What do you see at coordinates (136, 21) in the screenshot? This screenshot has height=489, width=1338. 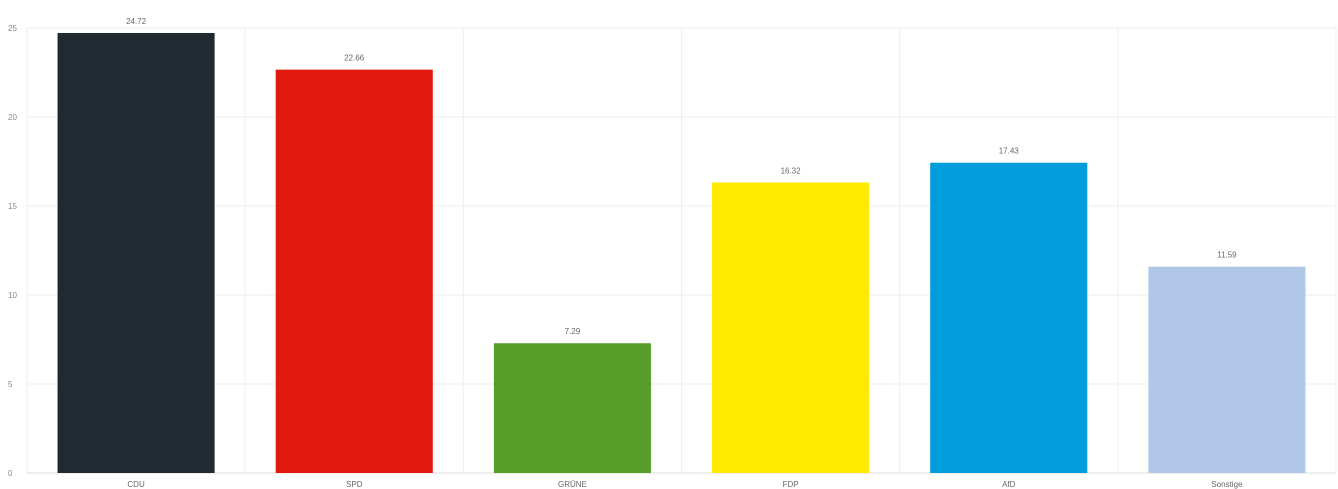 I see `data-label: 24.72` at bounding box center [136, 21].